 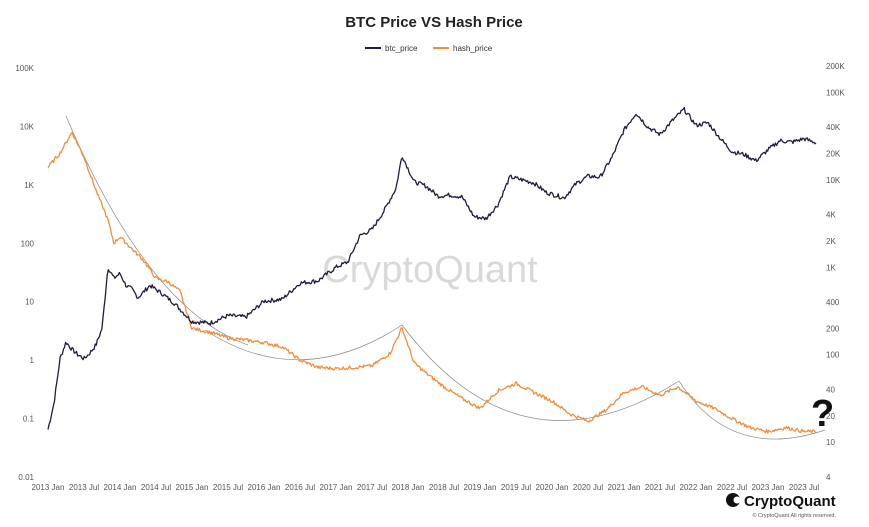 What do you see at coordinates (372, 487) in the screenshot?
I see `x-tick-label: 2017 Jul` at bounding box center [372, 487].